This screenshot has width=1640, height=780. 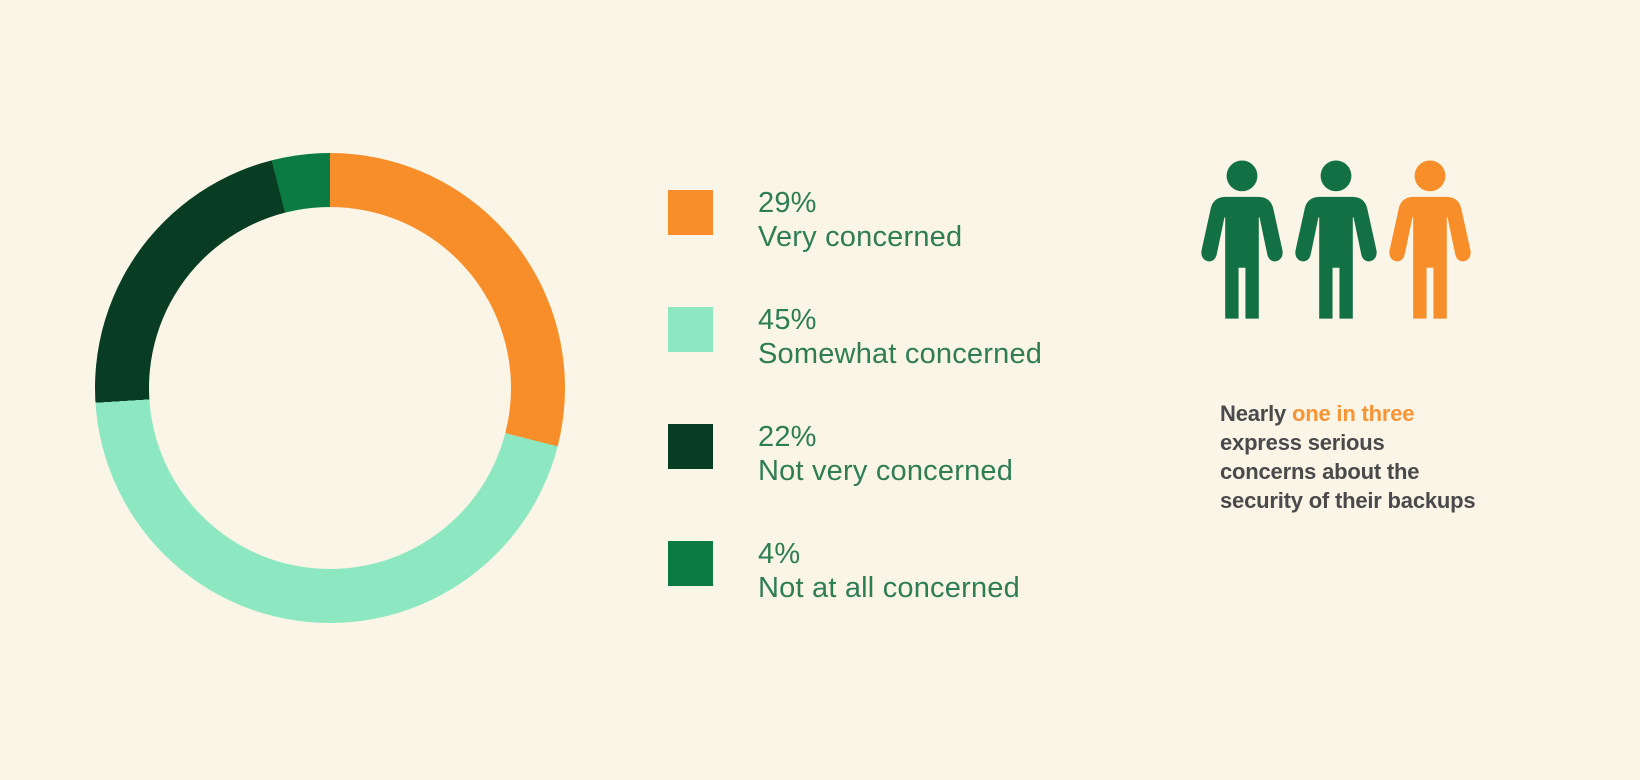 What do you see at coordinates (690, 329) in the screenshot?
I see `legend-swatch-mint-icon` at bounding box center [690, 329].